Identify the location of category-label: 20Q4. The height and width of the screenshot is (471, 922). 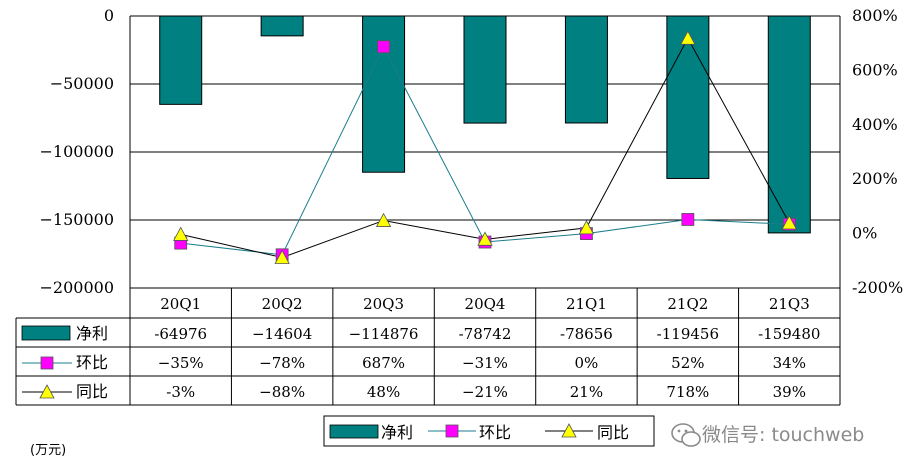
(485, 304).